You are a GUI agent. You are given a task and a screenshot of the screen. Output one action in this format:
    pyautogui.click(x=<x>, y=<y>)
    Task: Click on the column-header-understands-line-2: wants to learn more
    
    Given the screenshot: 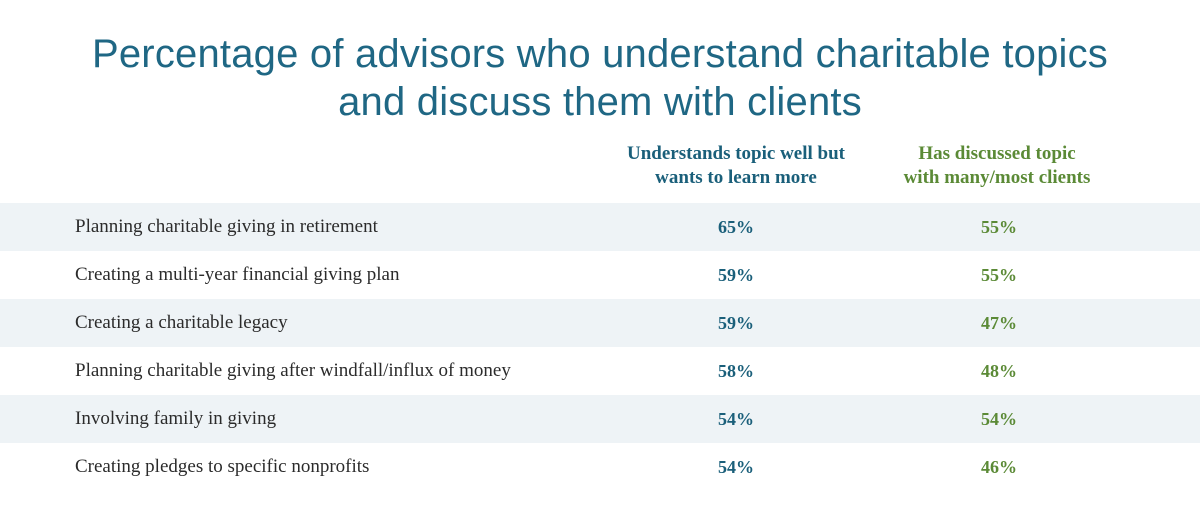 What is the action you would take?
    pyautogui.click(x=736, y=177)
    